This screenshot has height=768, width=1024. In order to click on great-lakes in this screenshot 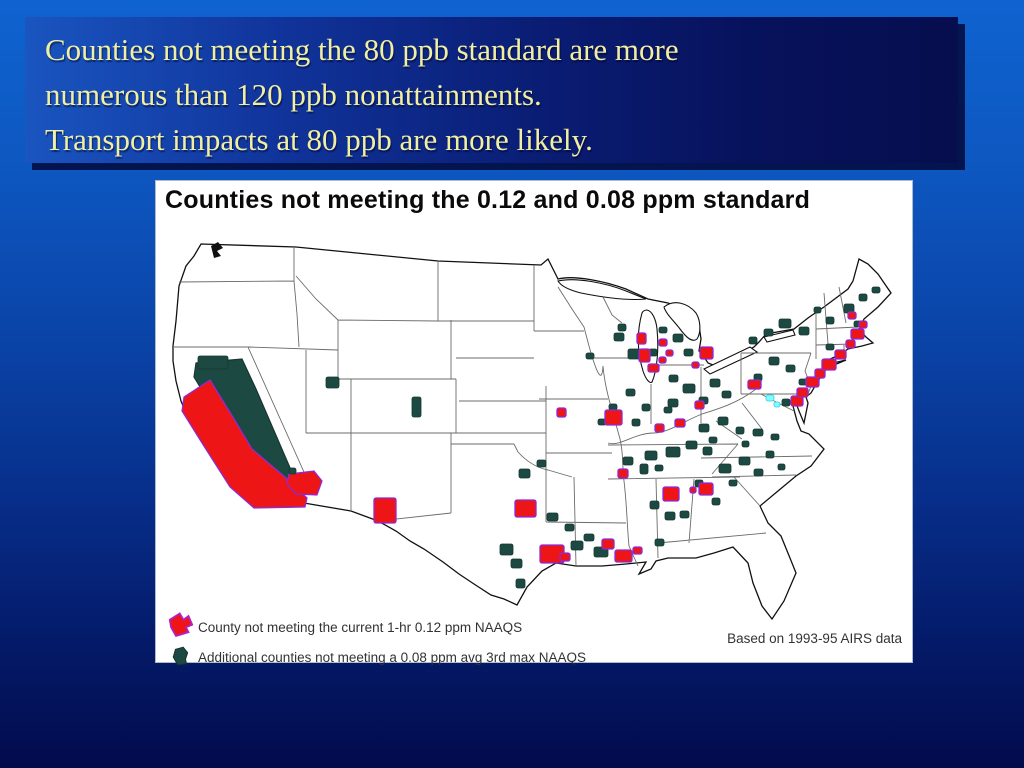, I will do `click(676, 331)`.